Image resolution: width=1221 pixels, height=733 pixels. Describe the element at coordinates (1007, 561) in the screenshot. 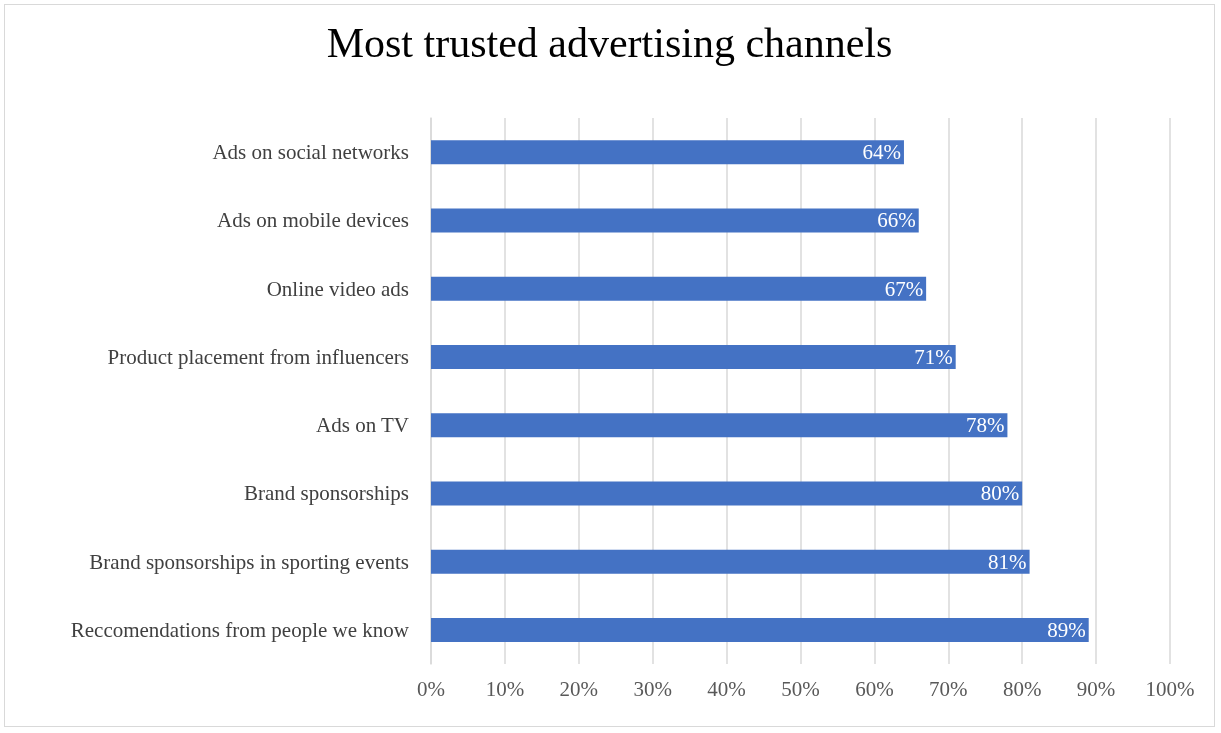

I see `data-label: 81%` at that location.